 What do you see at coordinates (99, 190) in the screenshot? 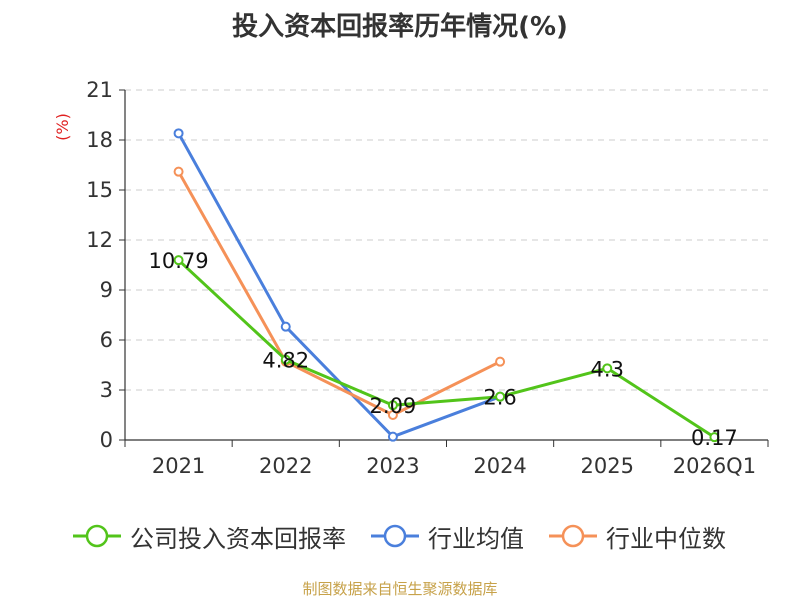
I see `y-tick-label: 15` at bounding box center [99, 190].